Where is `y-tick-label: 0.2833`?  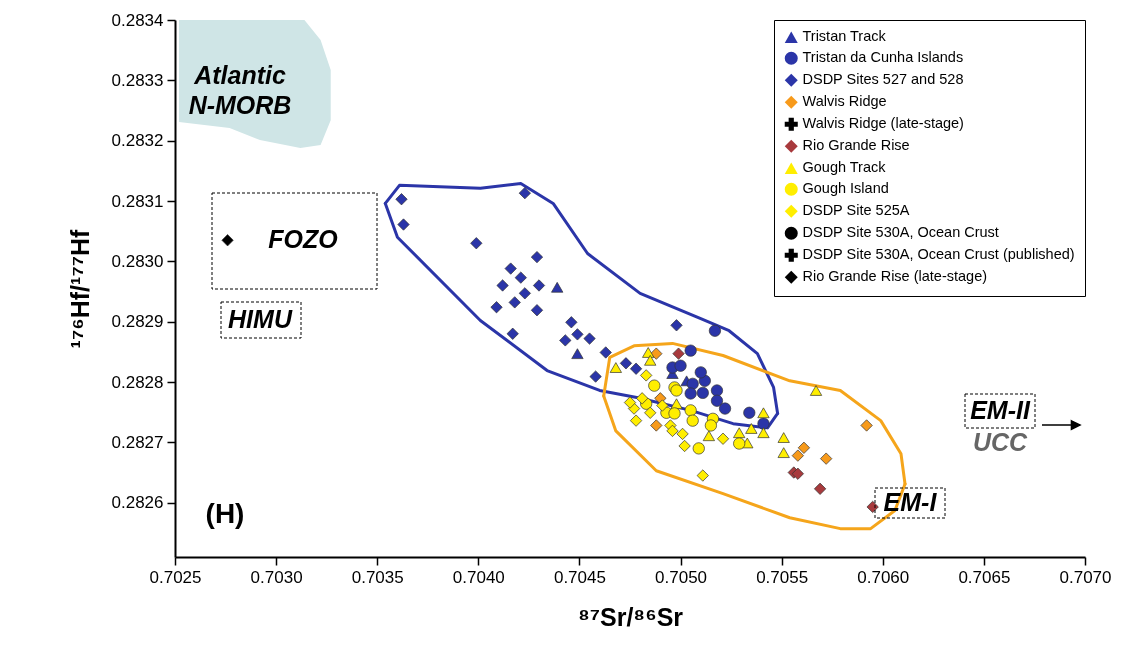
y-tick-label: 0.2833 is located at coordinates (137, 80).